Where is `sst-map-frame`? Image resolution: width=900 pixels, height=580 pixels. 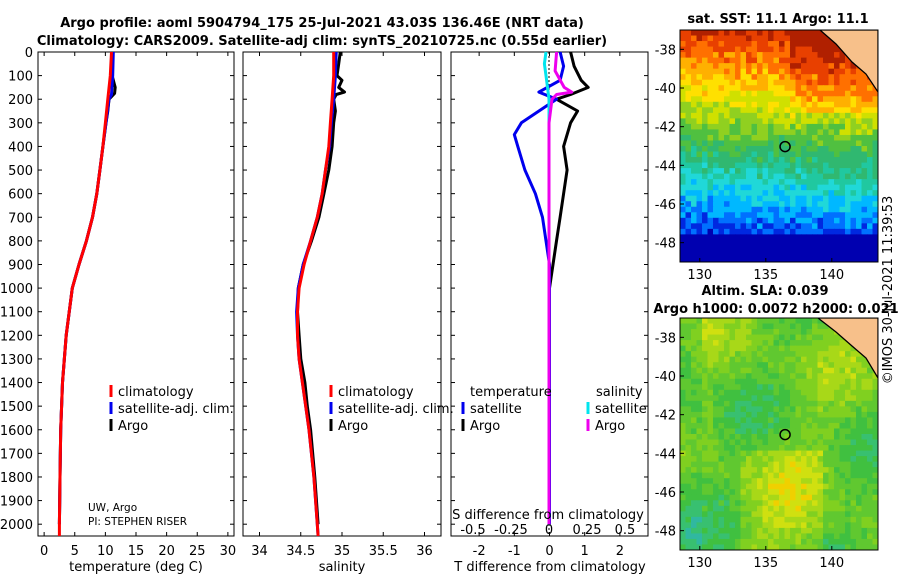 sst-map-frame is located at coordinates (779, 146).